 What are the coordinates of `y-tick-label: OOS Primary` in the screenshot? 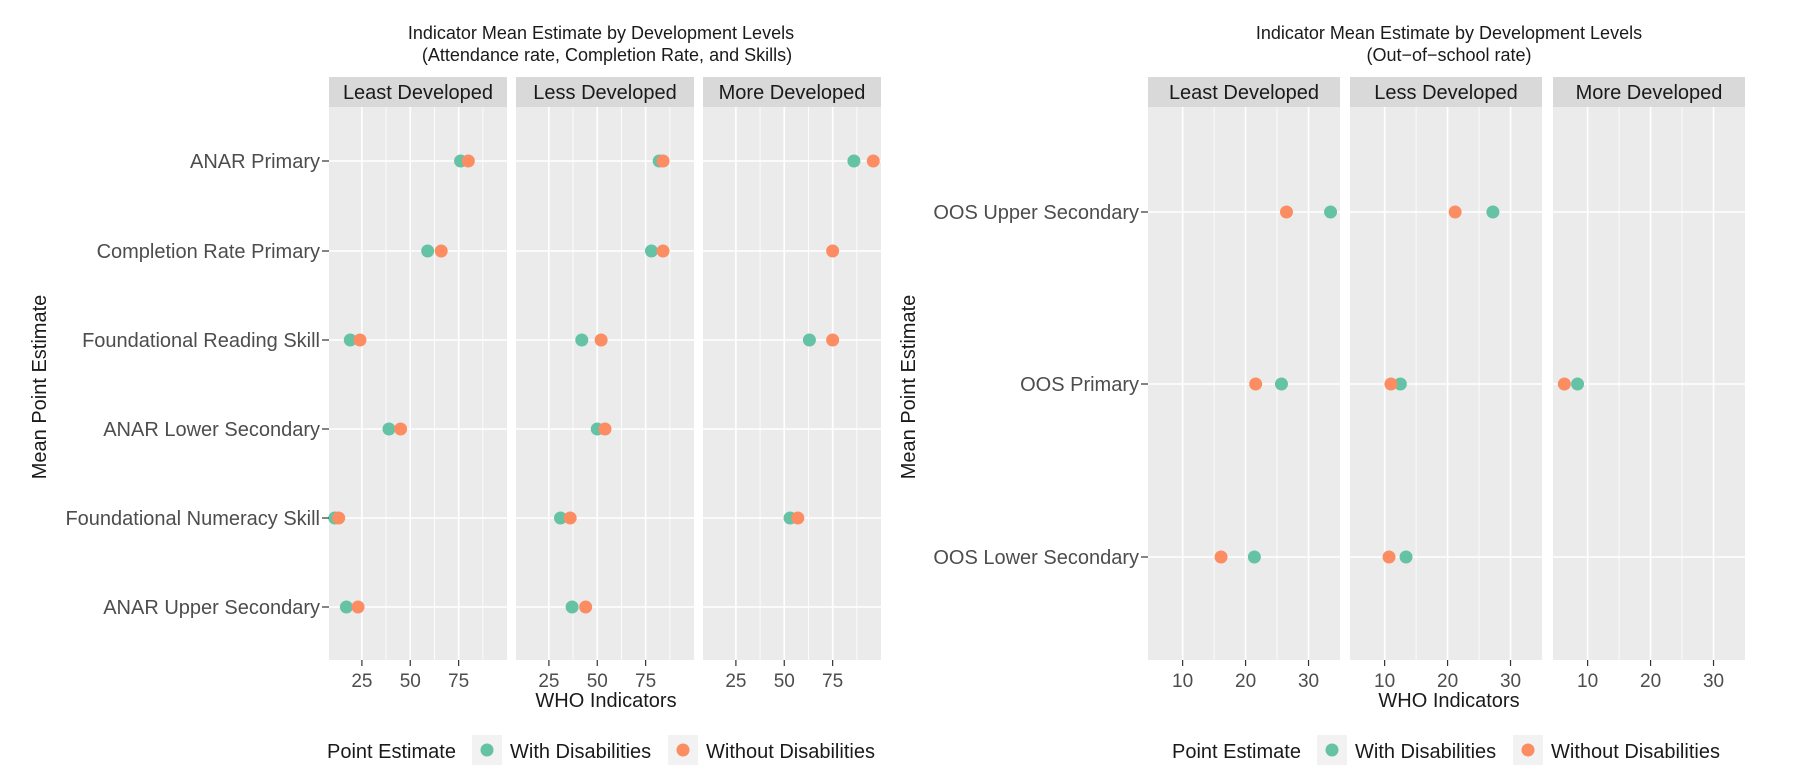 It's located at (1079, 385).